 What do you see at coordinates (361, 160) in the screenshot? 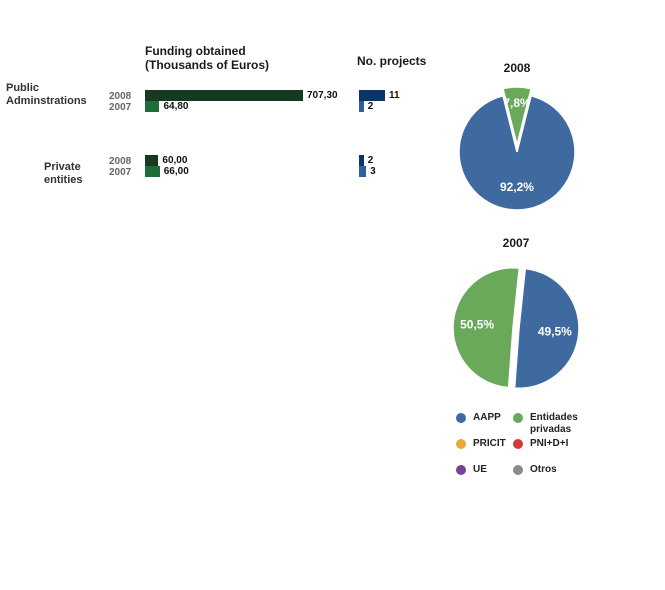
I see `projects-bar-private-2008` at bounding box center [361, 160].